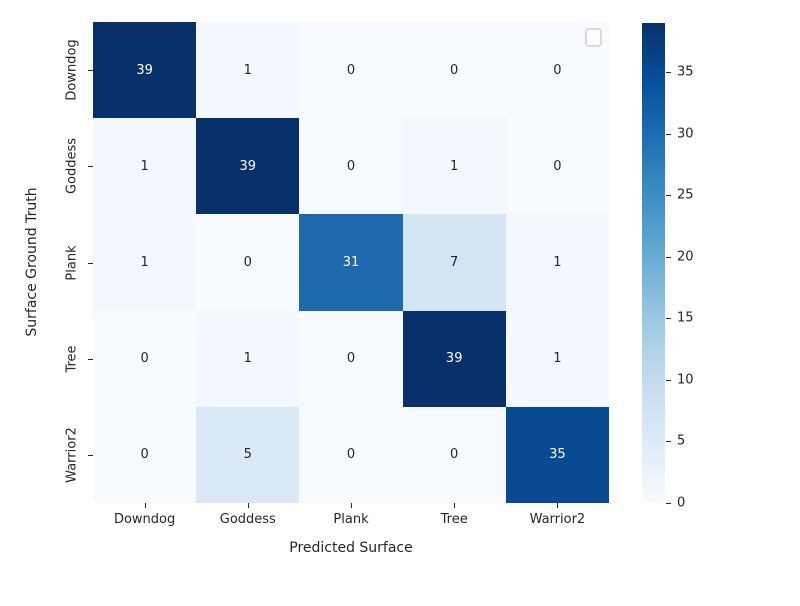 This screenshot has height=606, width=800. What do you see at coordinates (593, 37) in the screenshot?
I see `empty-legend-box` at bounding box center [593, 37].